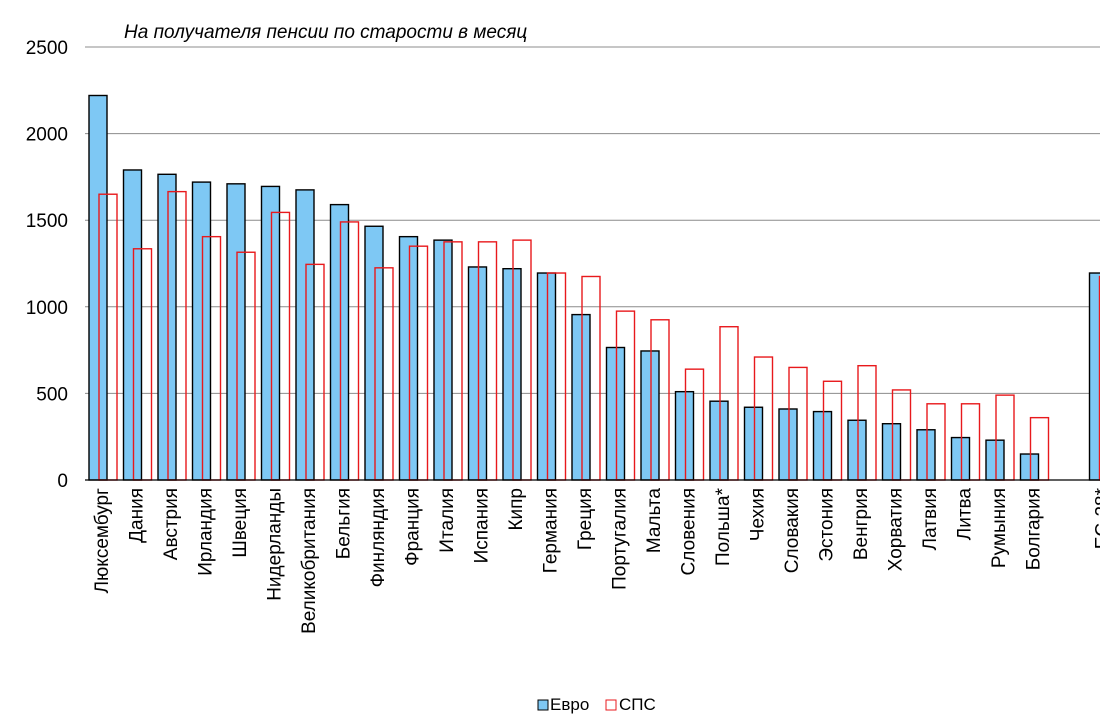 The height and width of the screenshot is (724, 1100). I want to click on x-tick-label: Люксембург, so click(102, 540).